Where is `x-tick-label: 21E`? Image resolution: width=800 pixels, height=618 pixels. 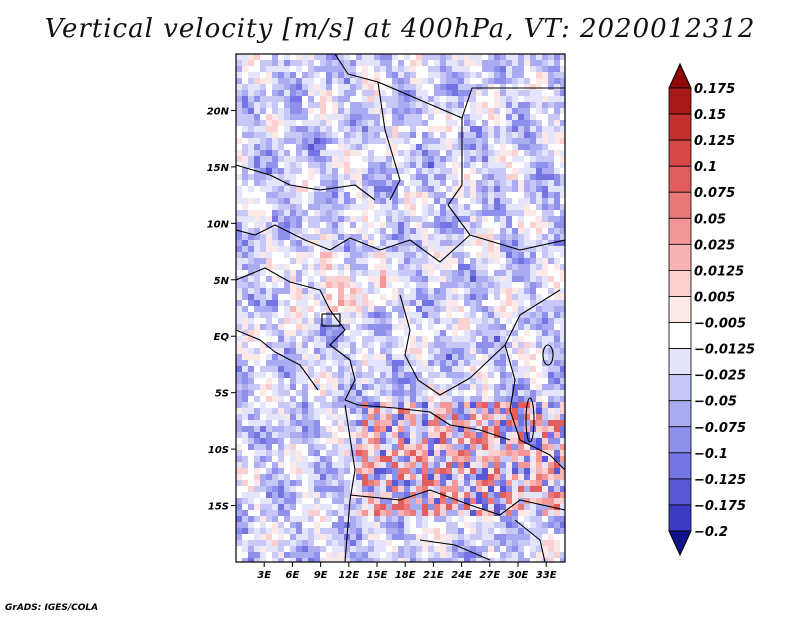 x-tick-label: 21E is located at coordinates (433, 575).